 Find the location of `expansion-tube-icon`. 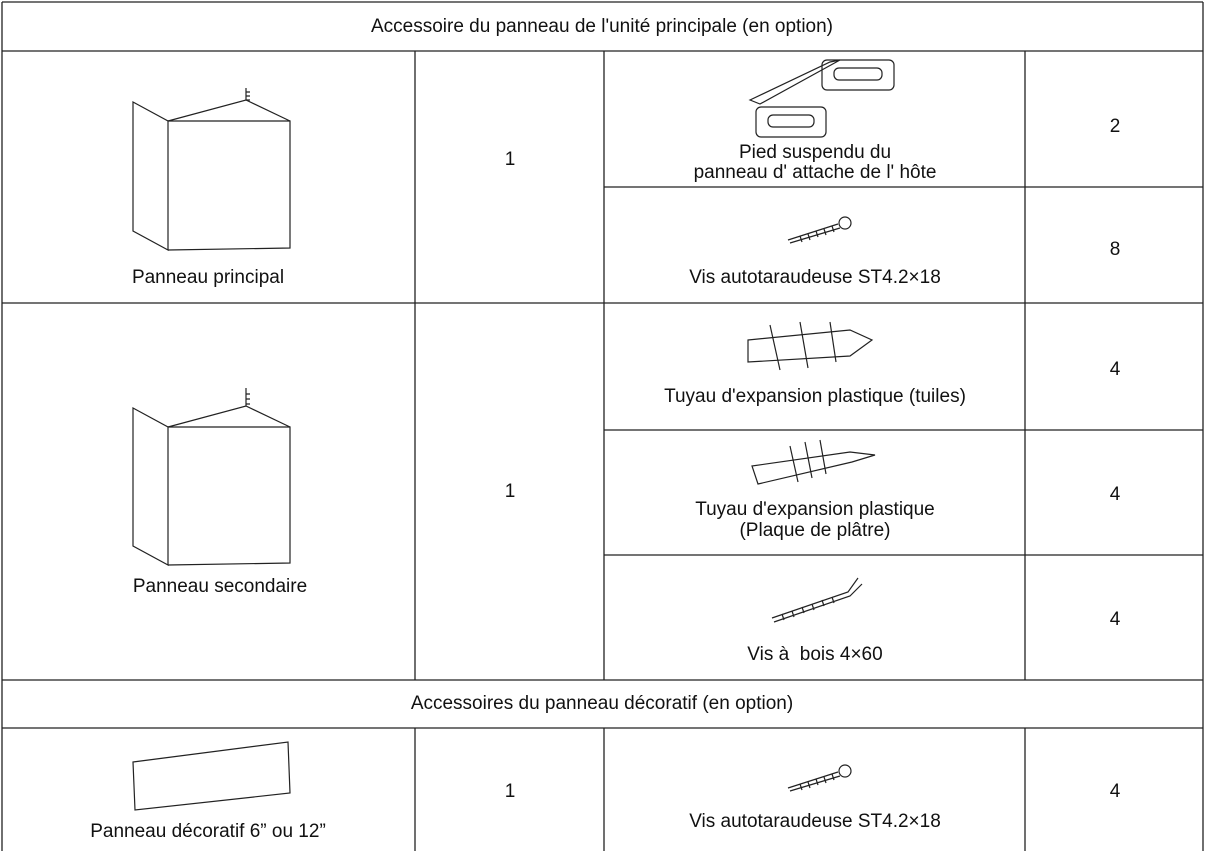

expansion-tube-icon is located at coordinates (810, 346).